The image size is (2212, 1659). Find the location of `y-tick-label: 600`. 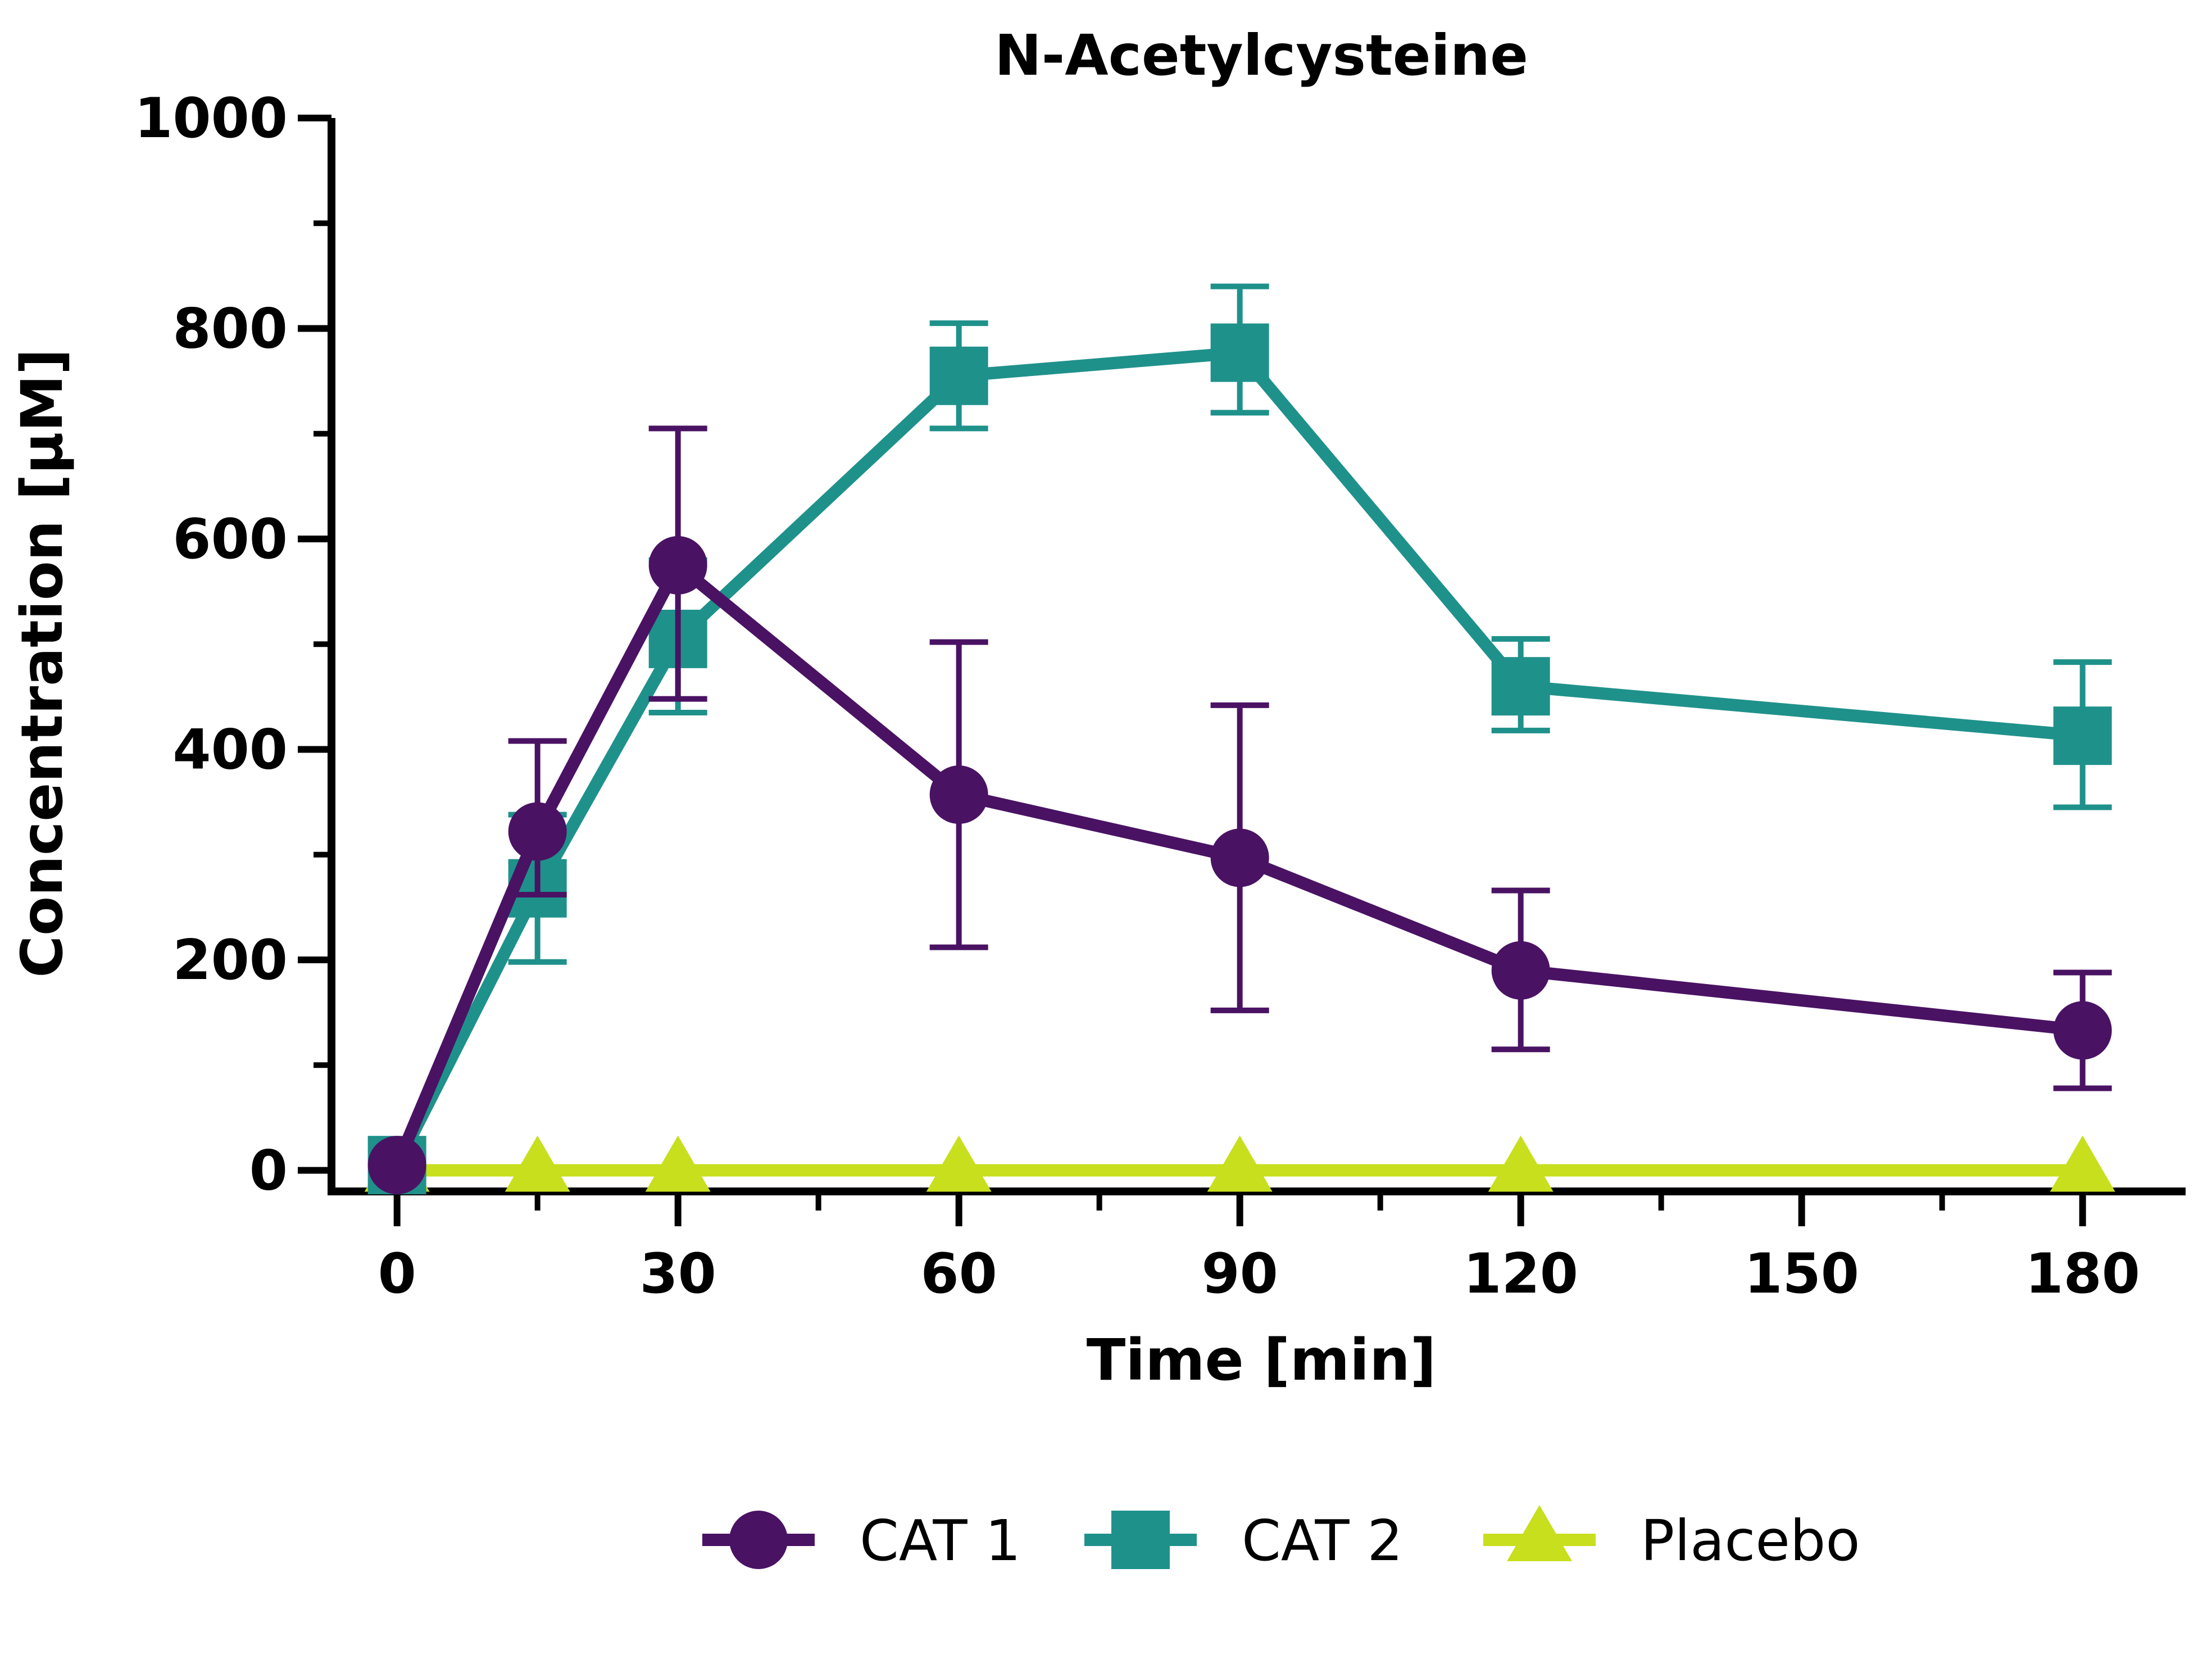

y-tick-label: 600 is located at coordinates (230, 539).